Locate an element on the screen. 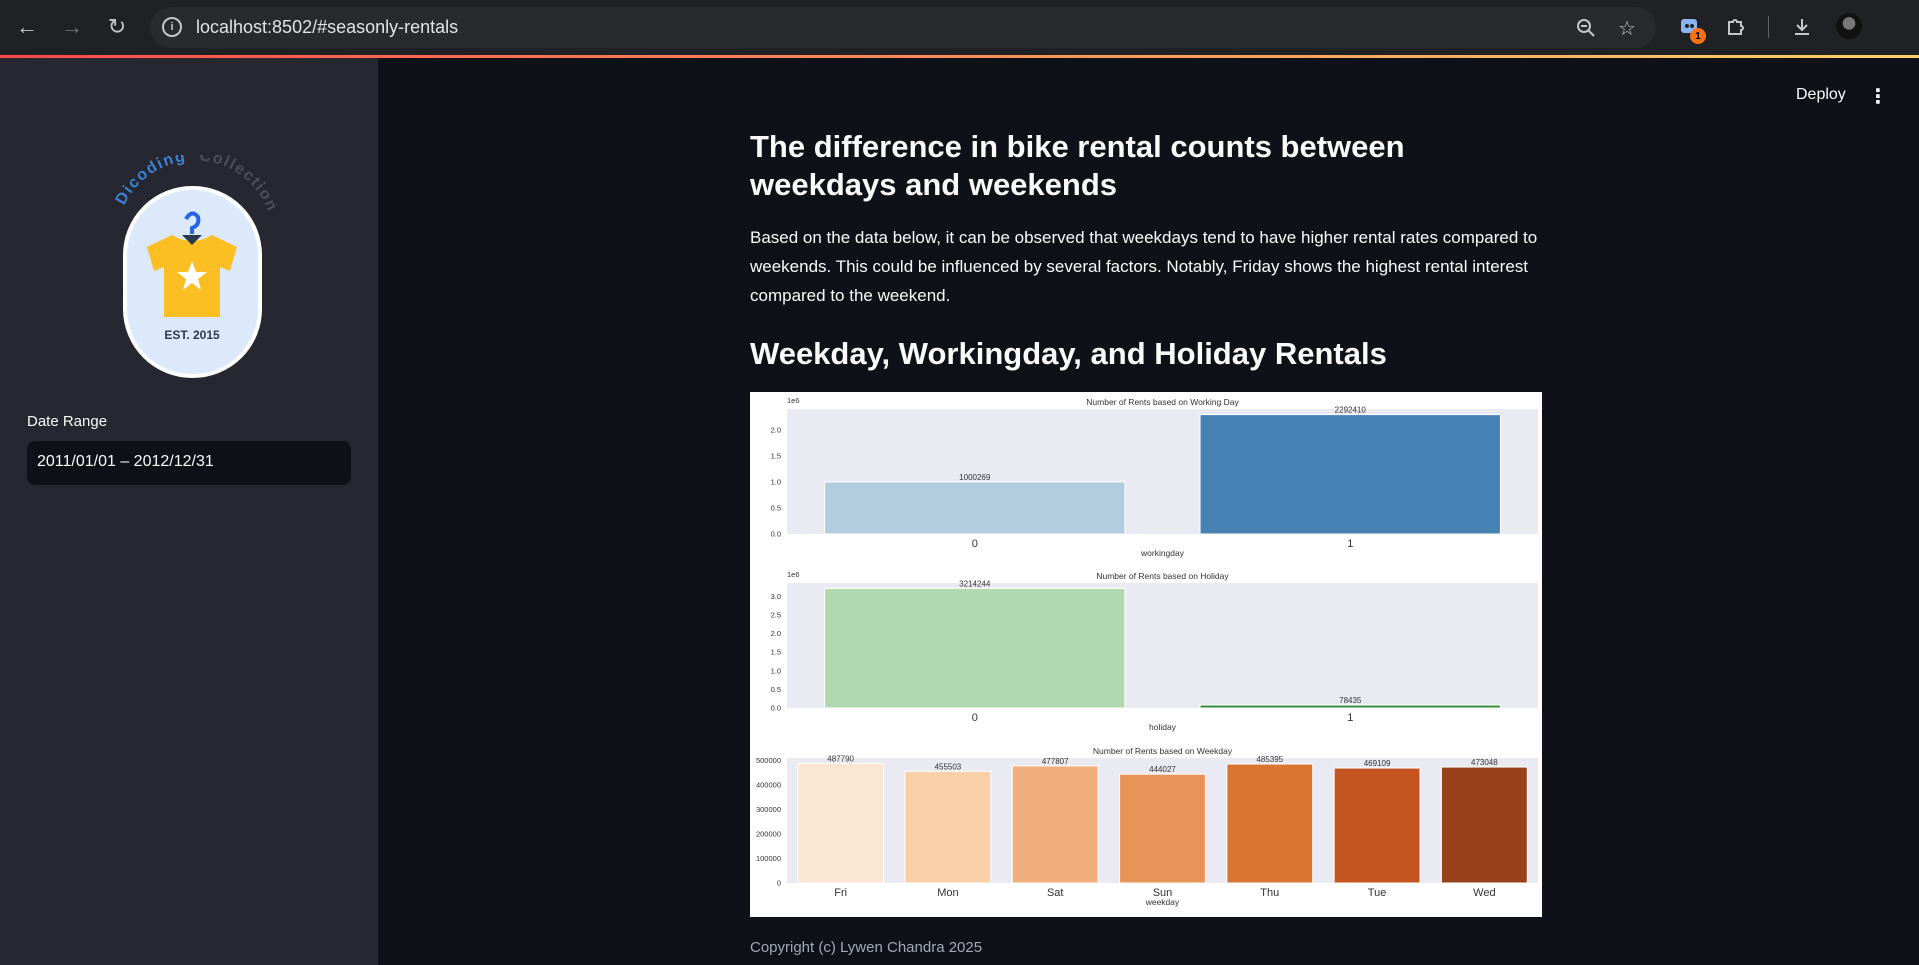 This screenshot has height=965, width=1919. x-axis-label-1: holiday is located at coordinates (1163, 727).